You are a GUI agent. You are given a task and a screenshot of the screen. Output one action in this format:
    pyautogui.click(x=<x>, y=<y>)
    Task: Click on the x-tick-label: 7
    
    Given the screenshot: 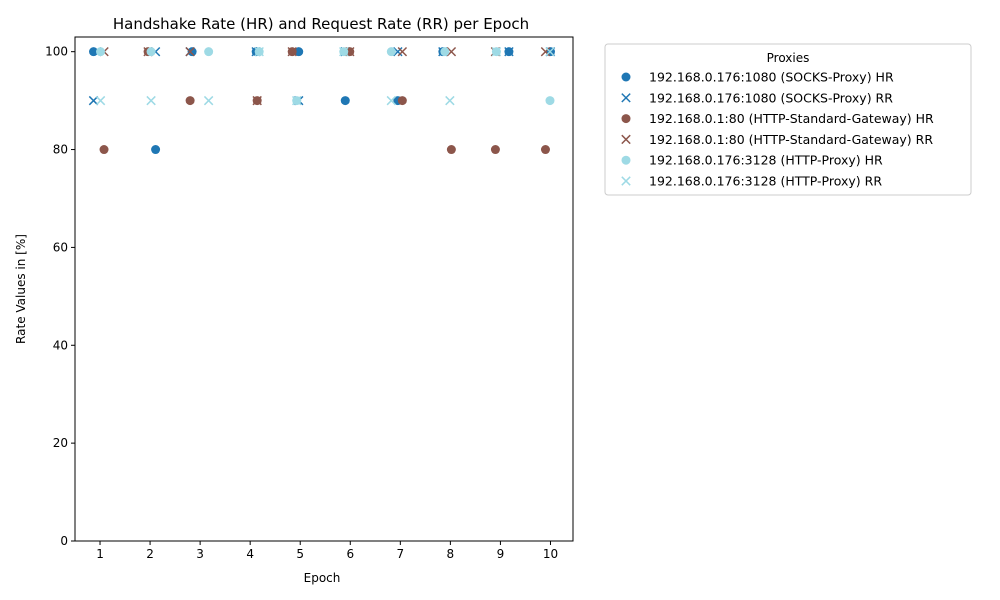 What is the action you would take?
    pyautogui.click(x=401, y=554)
    